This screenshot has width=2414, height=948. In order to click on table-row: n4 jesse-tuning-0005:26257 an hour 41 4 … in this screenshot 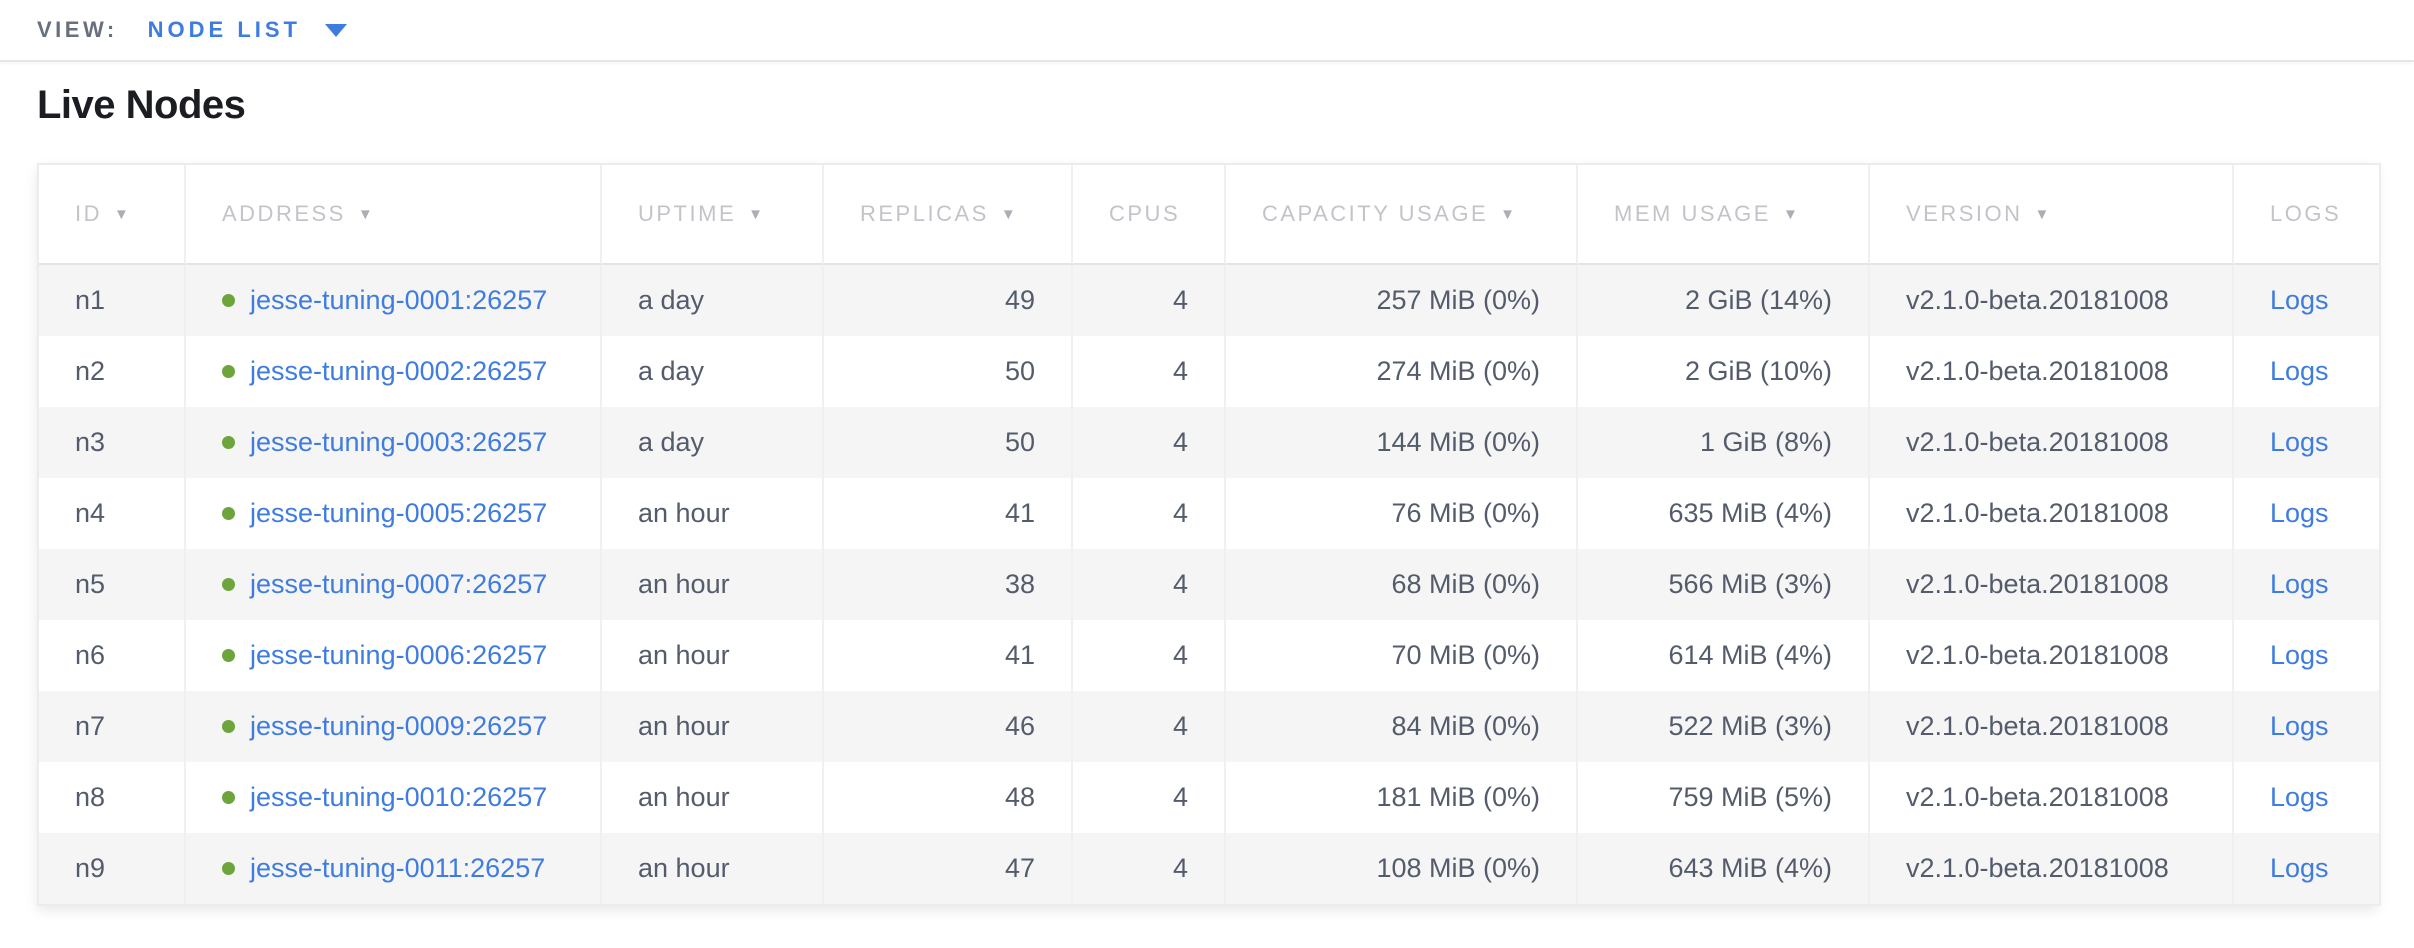, I will do `click(1209, 513)`.